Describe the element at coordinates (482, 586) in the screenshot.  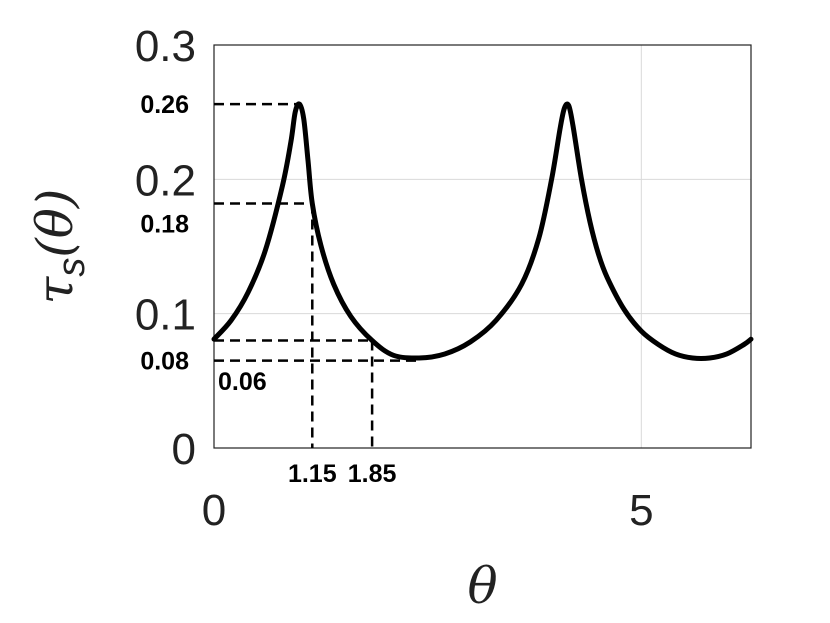
I see `x-axis-label: θ` at that location.